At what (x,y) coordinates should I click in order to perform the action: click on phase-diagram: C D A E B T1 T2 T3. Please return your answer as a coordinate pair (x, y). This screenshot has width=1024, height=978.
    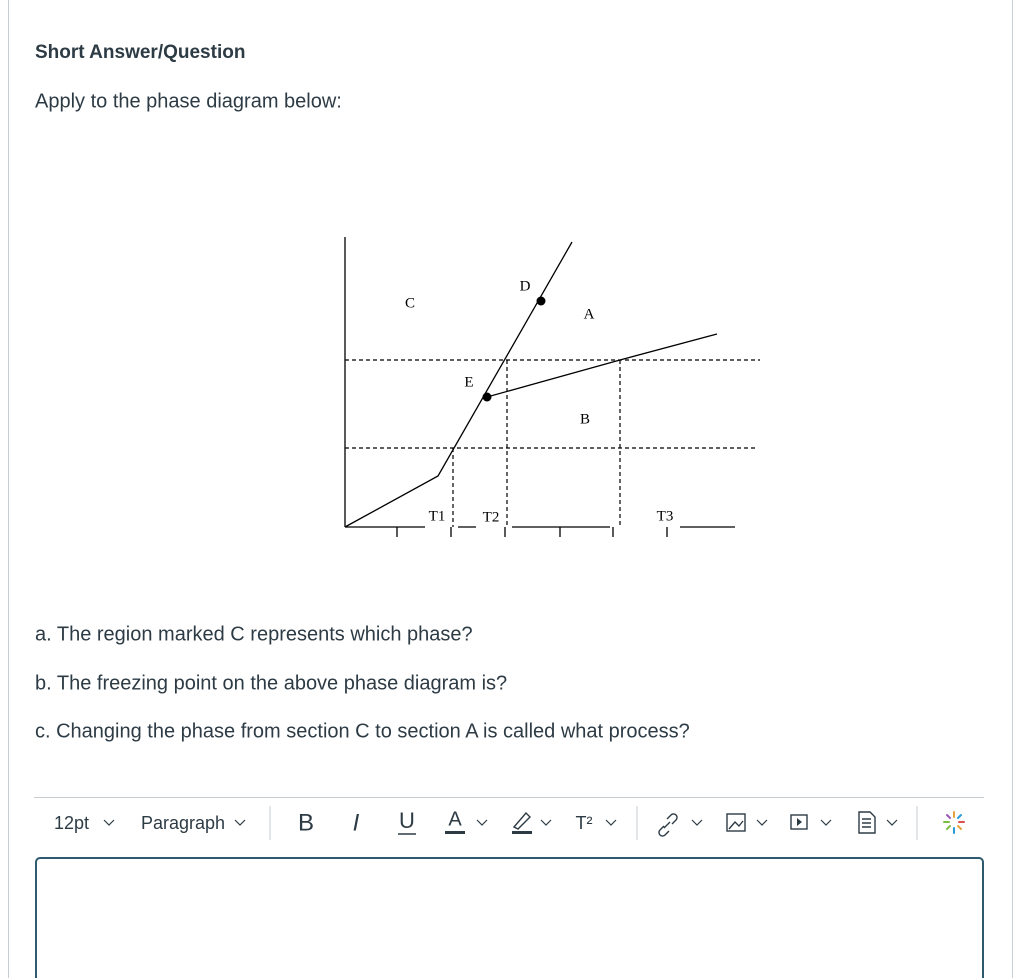
    Looking at the image, I should click on (552, 387).